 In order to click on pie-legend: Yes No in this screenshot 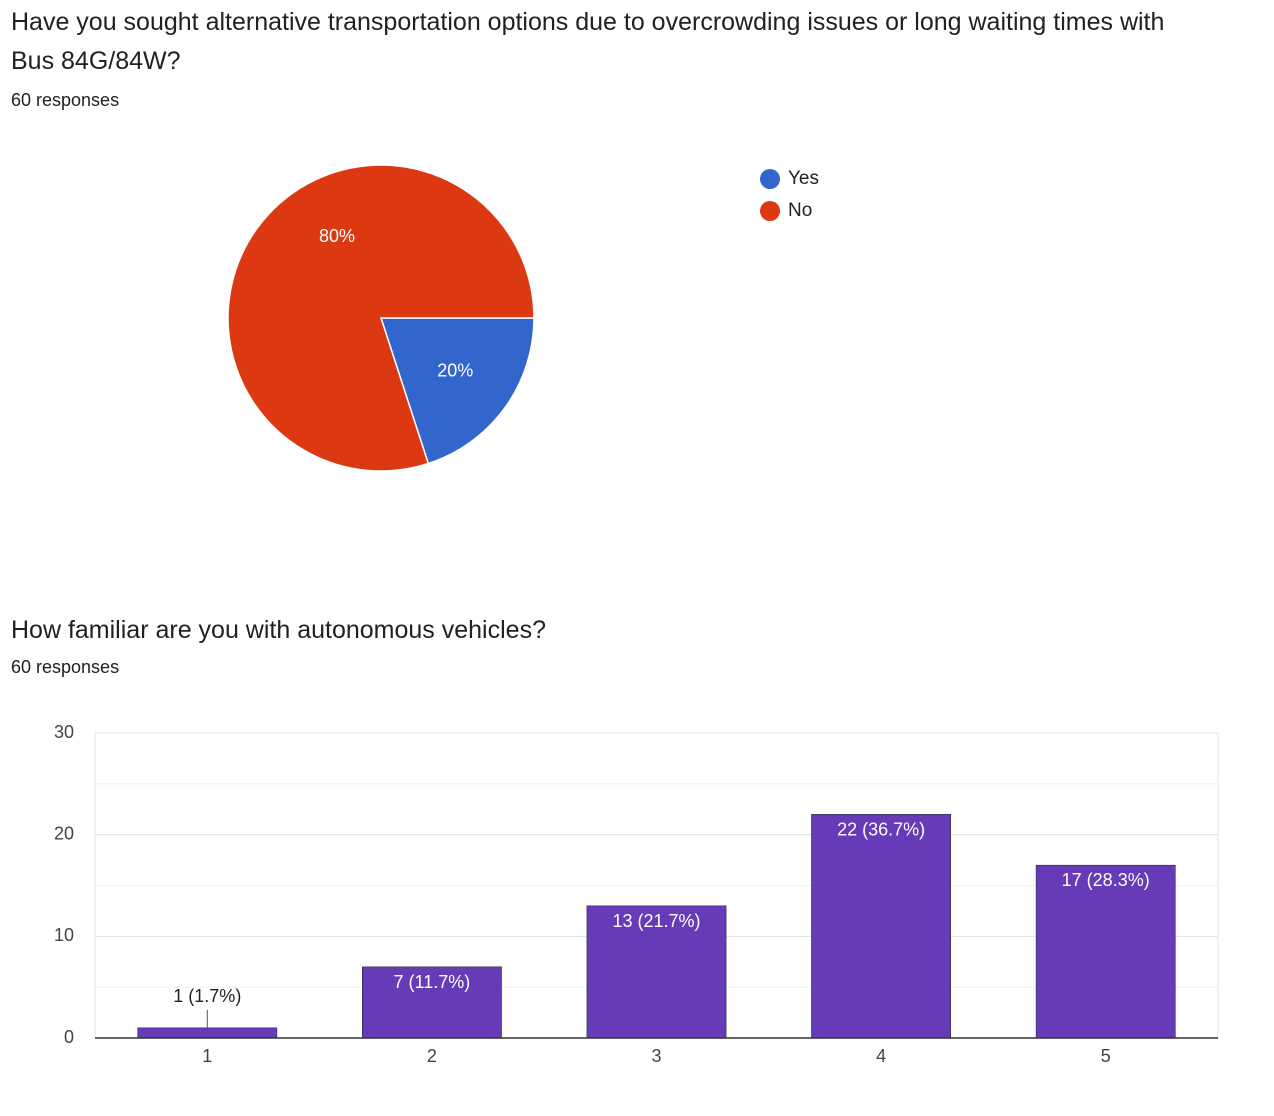, I will do `click(789, 195)`.